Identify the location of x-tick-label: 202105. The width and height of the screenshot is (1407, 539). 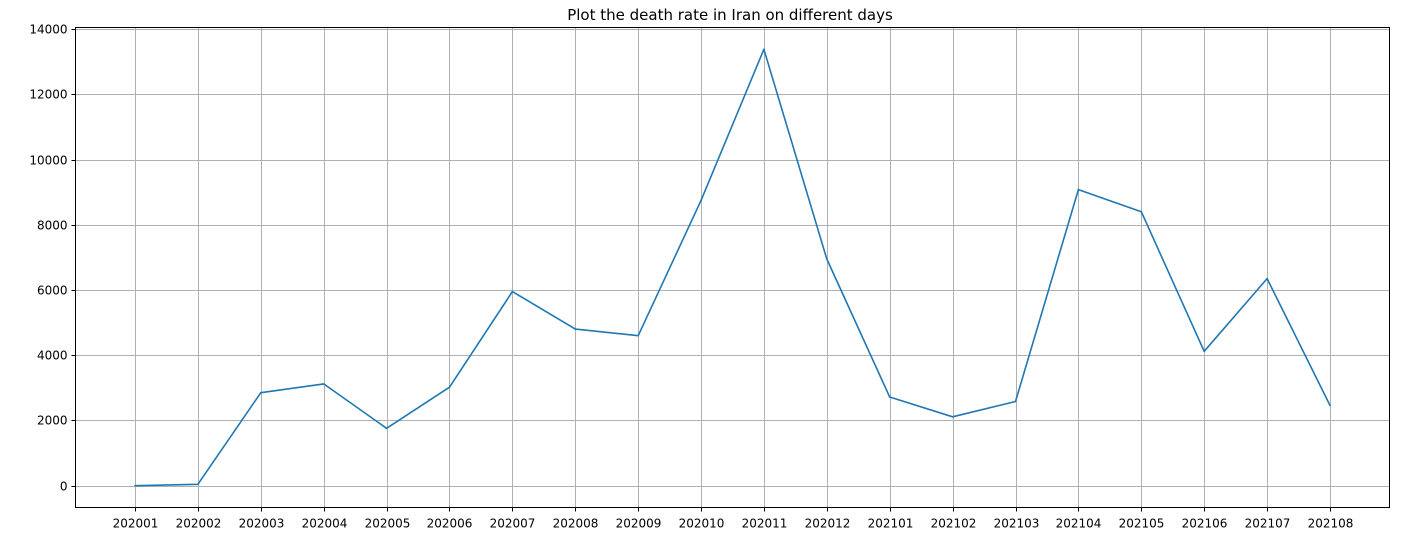
(1142, 524).